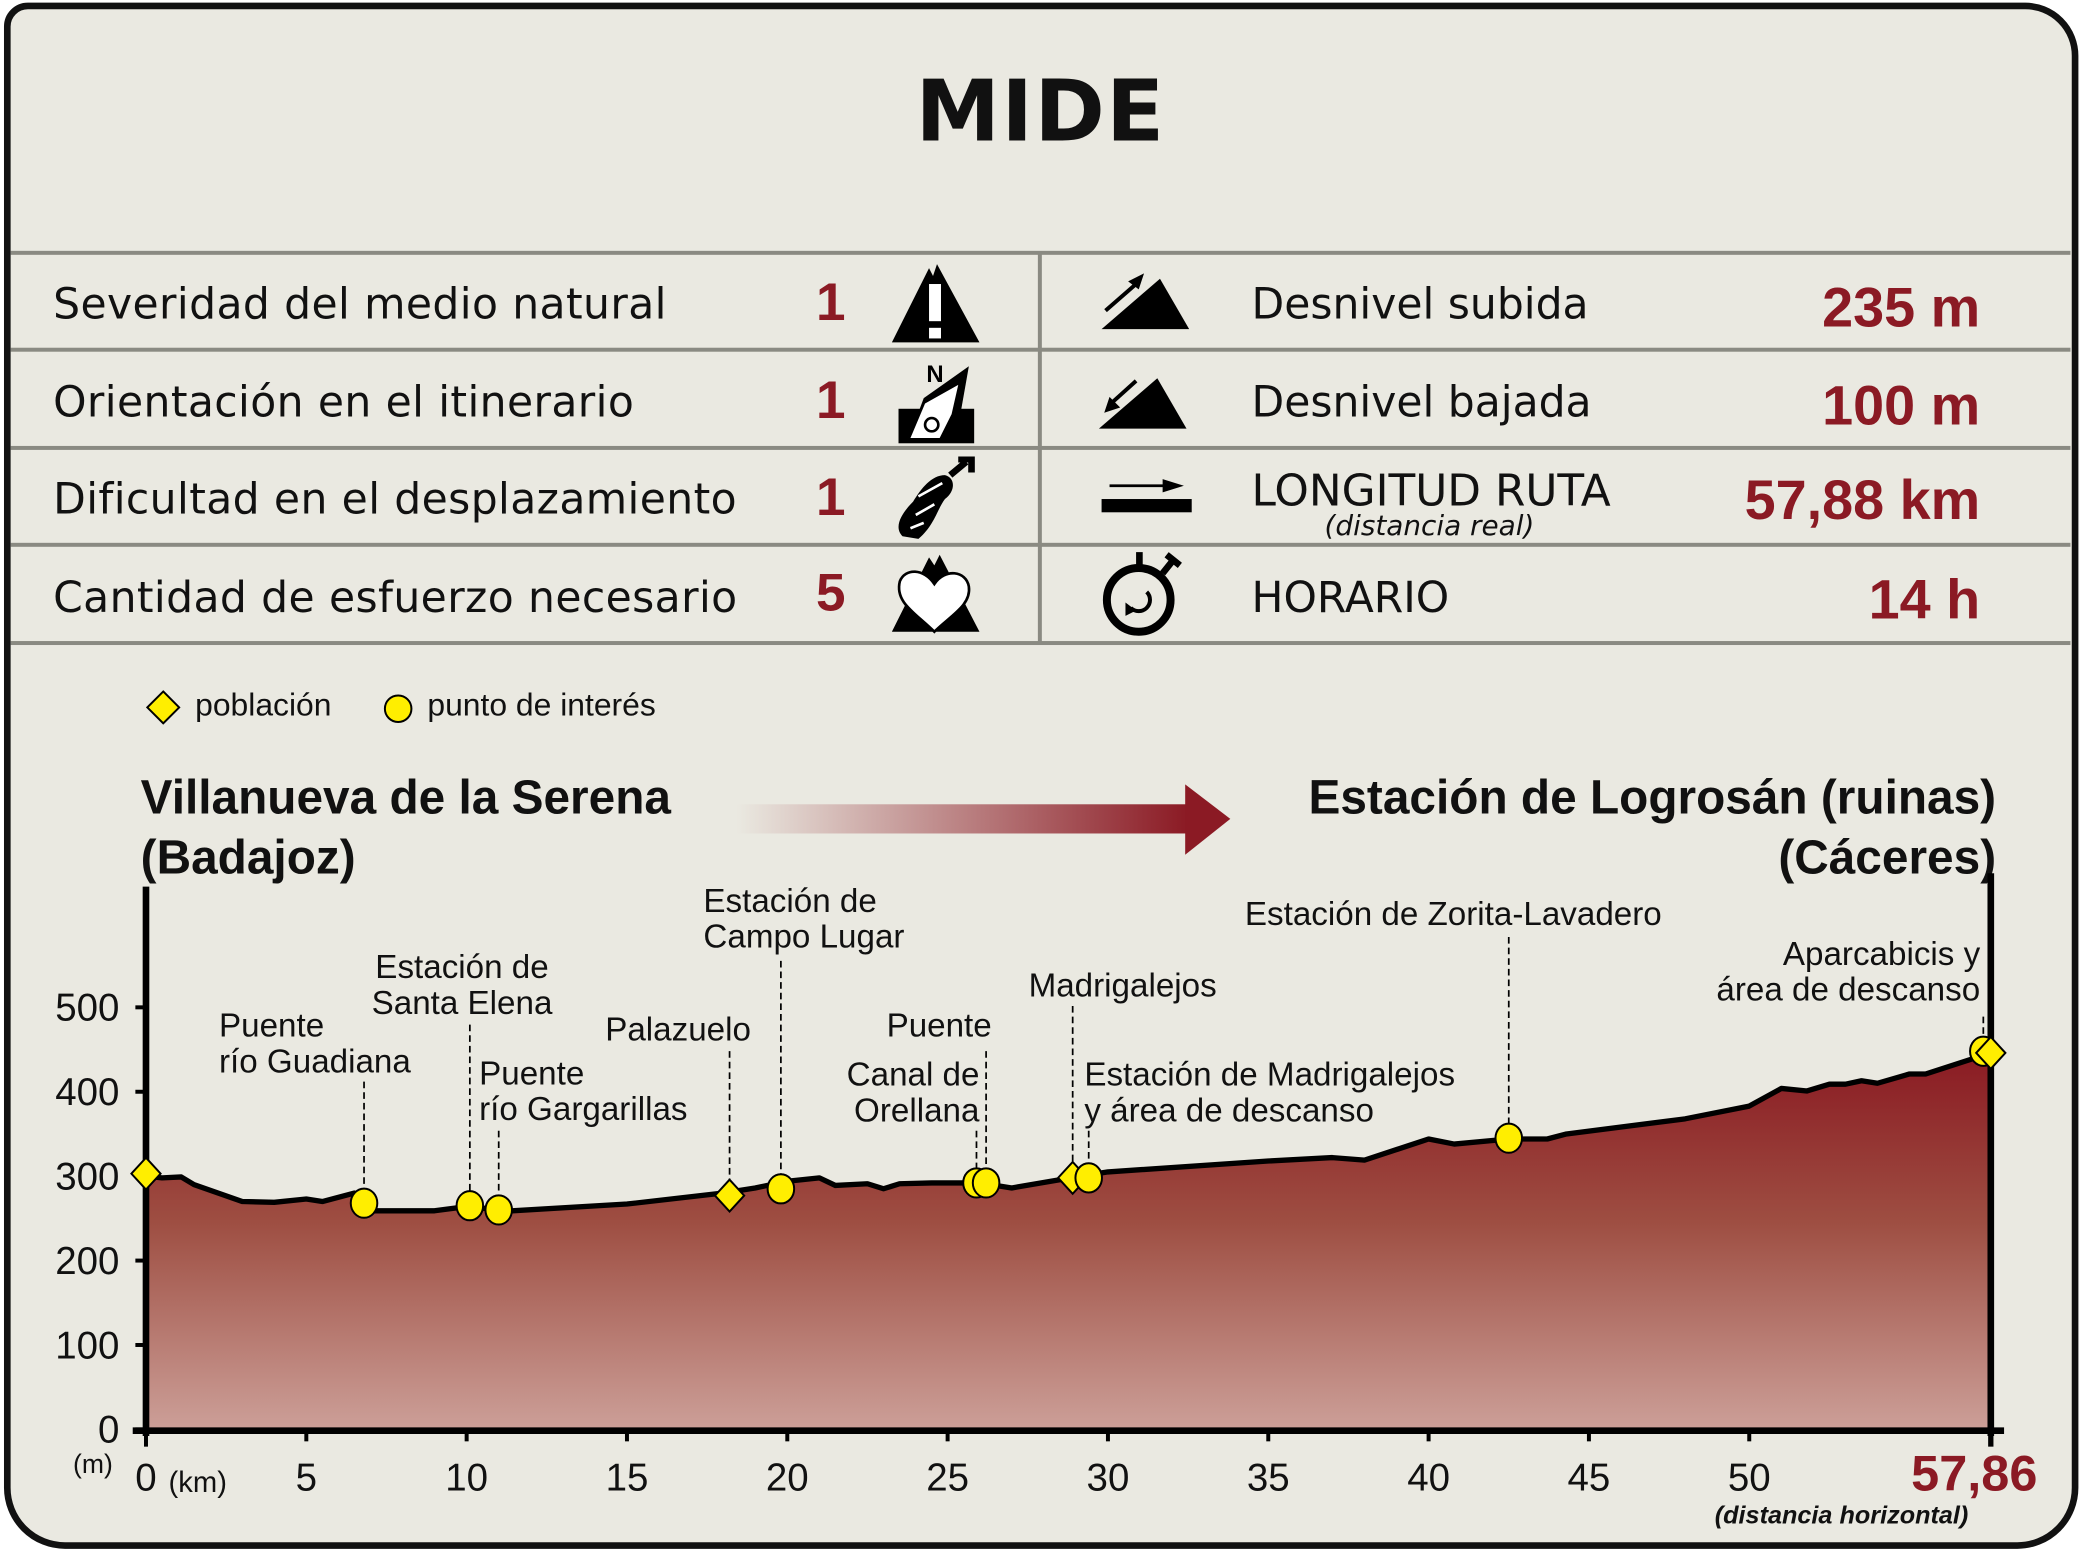  What do you see at coordinates (1142, 594) in the screenshot?
I see `stopwatch-icon` at bounding box center [1142, 594].